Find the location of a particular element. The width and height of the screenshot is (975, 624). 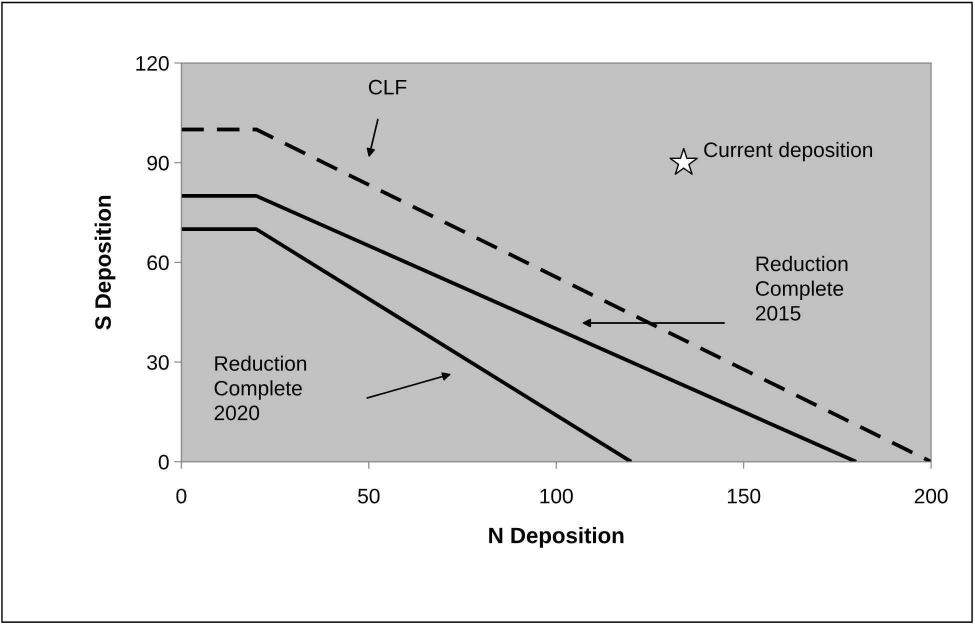

y-tick-label: 0 is located at coordinates (163, 462).